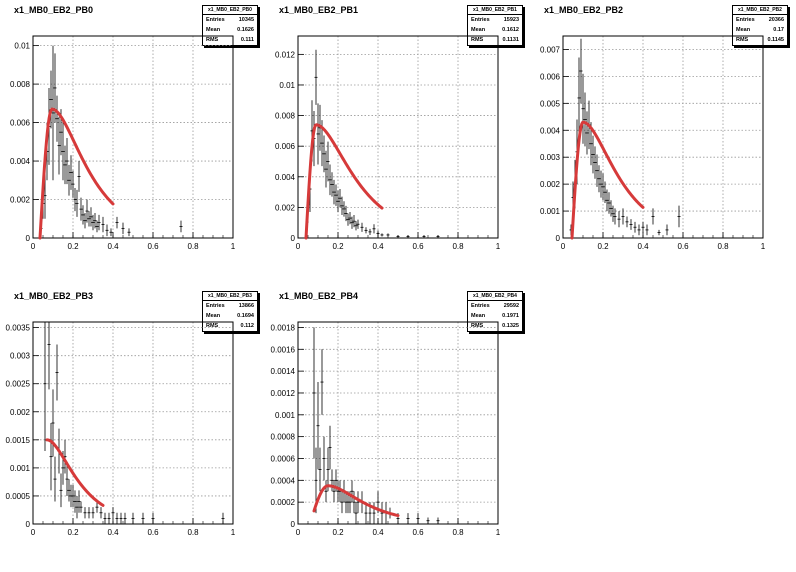 This screenshot has height=572, width=796. I want to click on plot-title: x1_MB0_EB2_PB2, so click(584, 10).